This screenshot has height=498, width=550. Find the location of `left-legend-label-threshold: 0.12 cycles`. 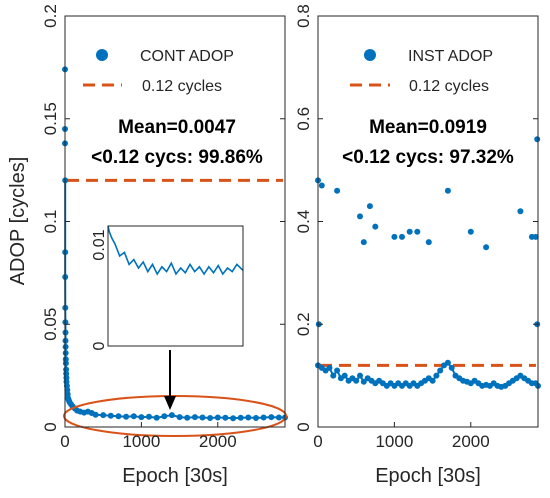

left-legend-label-threshold: 0.12 cycles is located at coordinates (182, 86).